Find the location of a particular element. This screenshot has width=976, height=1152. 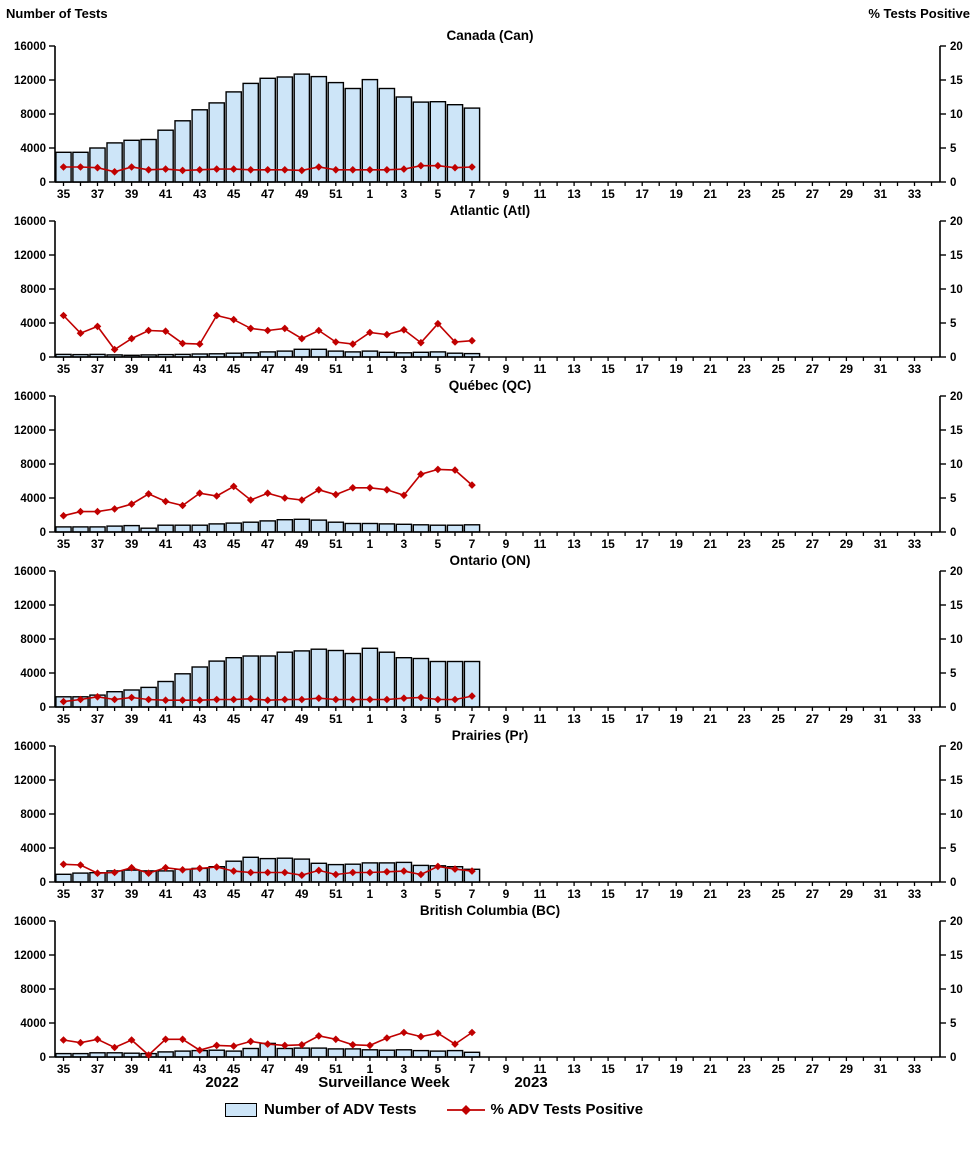

x-axis-tick-label: 9 is located at coordinates (506, 543).